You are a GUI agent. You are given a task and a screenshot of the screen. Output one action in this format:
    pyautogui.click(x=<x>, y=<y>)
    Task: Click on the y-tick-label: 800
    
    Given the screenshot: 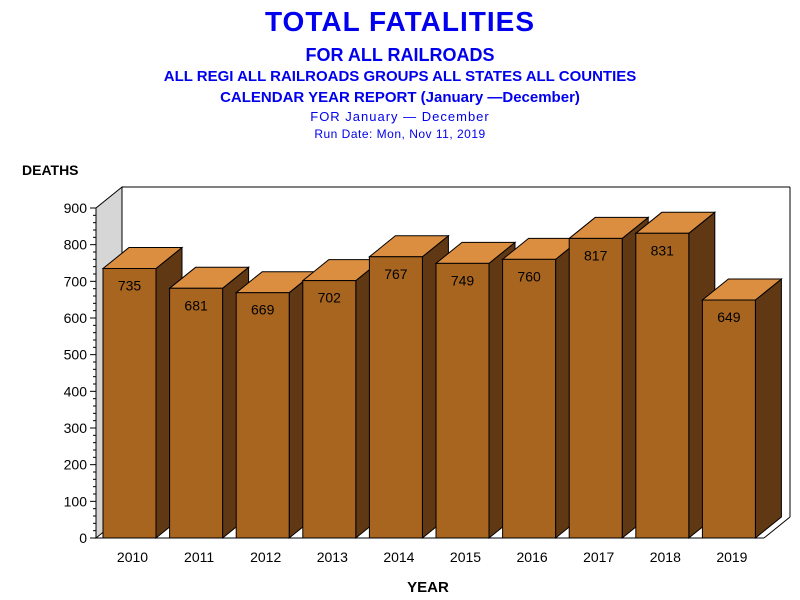 What is the action you would take?
    pyautogui.click(x=76, y=245)
    